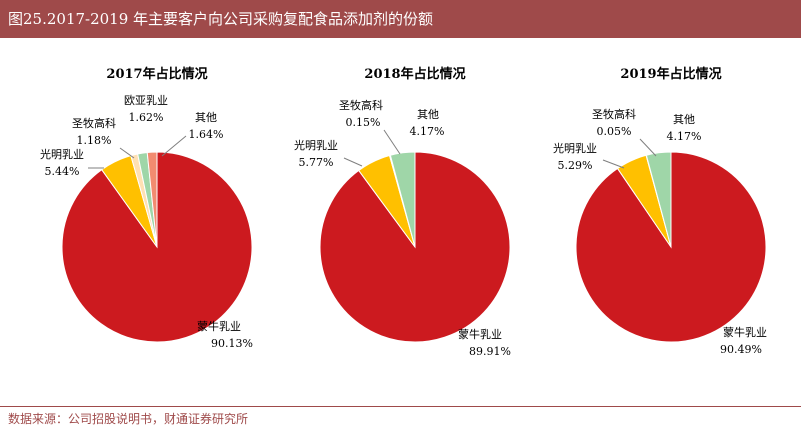 The image size is (801, 426). Describe the element at coordinates (490, 351) in the screenshot. I see `slice-value-1-0: 89.91%` at that location.